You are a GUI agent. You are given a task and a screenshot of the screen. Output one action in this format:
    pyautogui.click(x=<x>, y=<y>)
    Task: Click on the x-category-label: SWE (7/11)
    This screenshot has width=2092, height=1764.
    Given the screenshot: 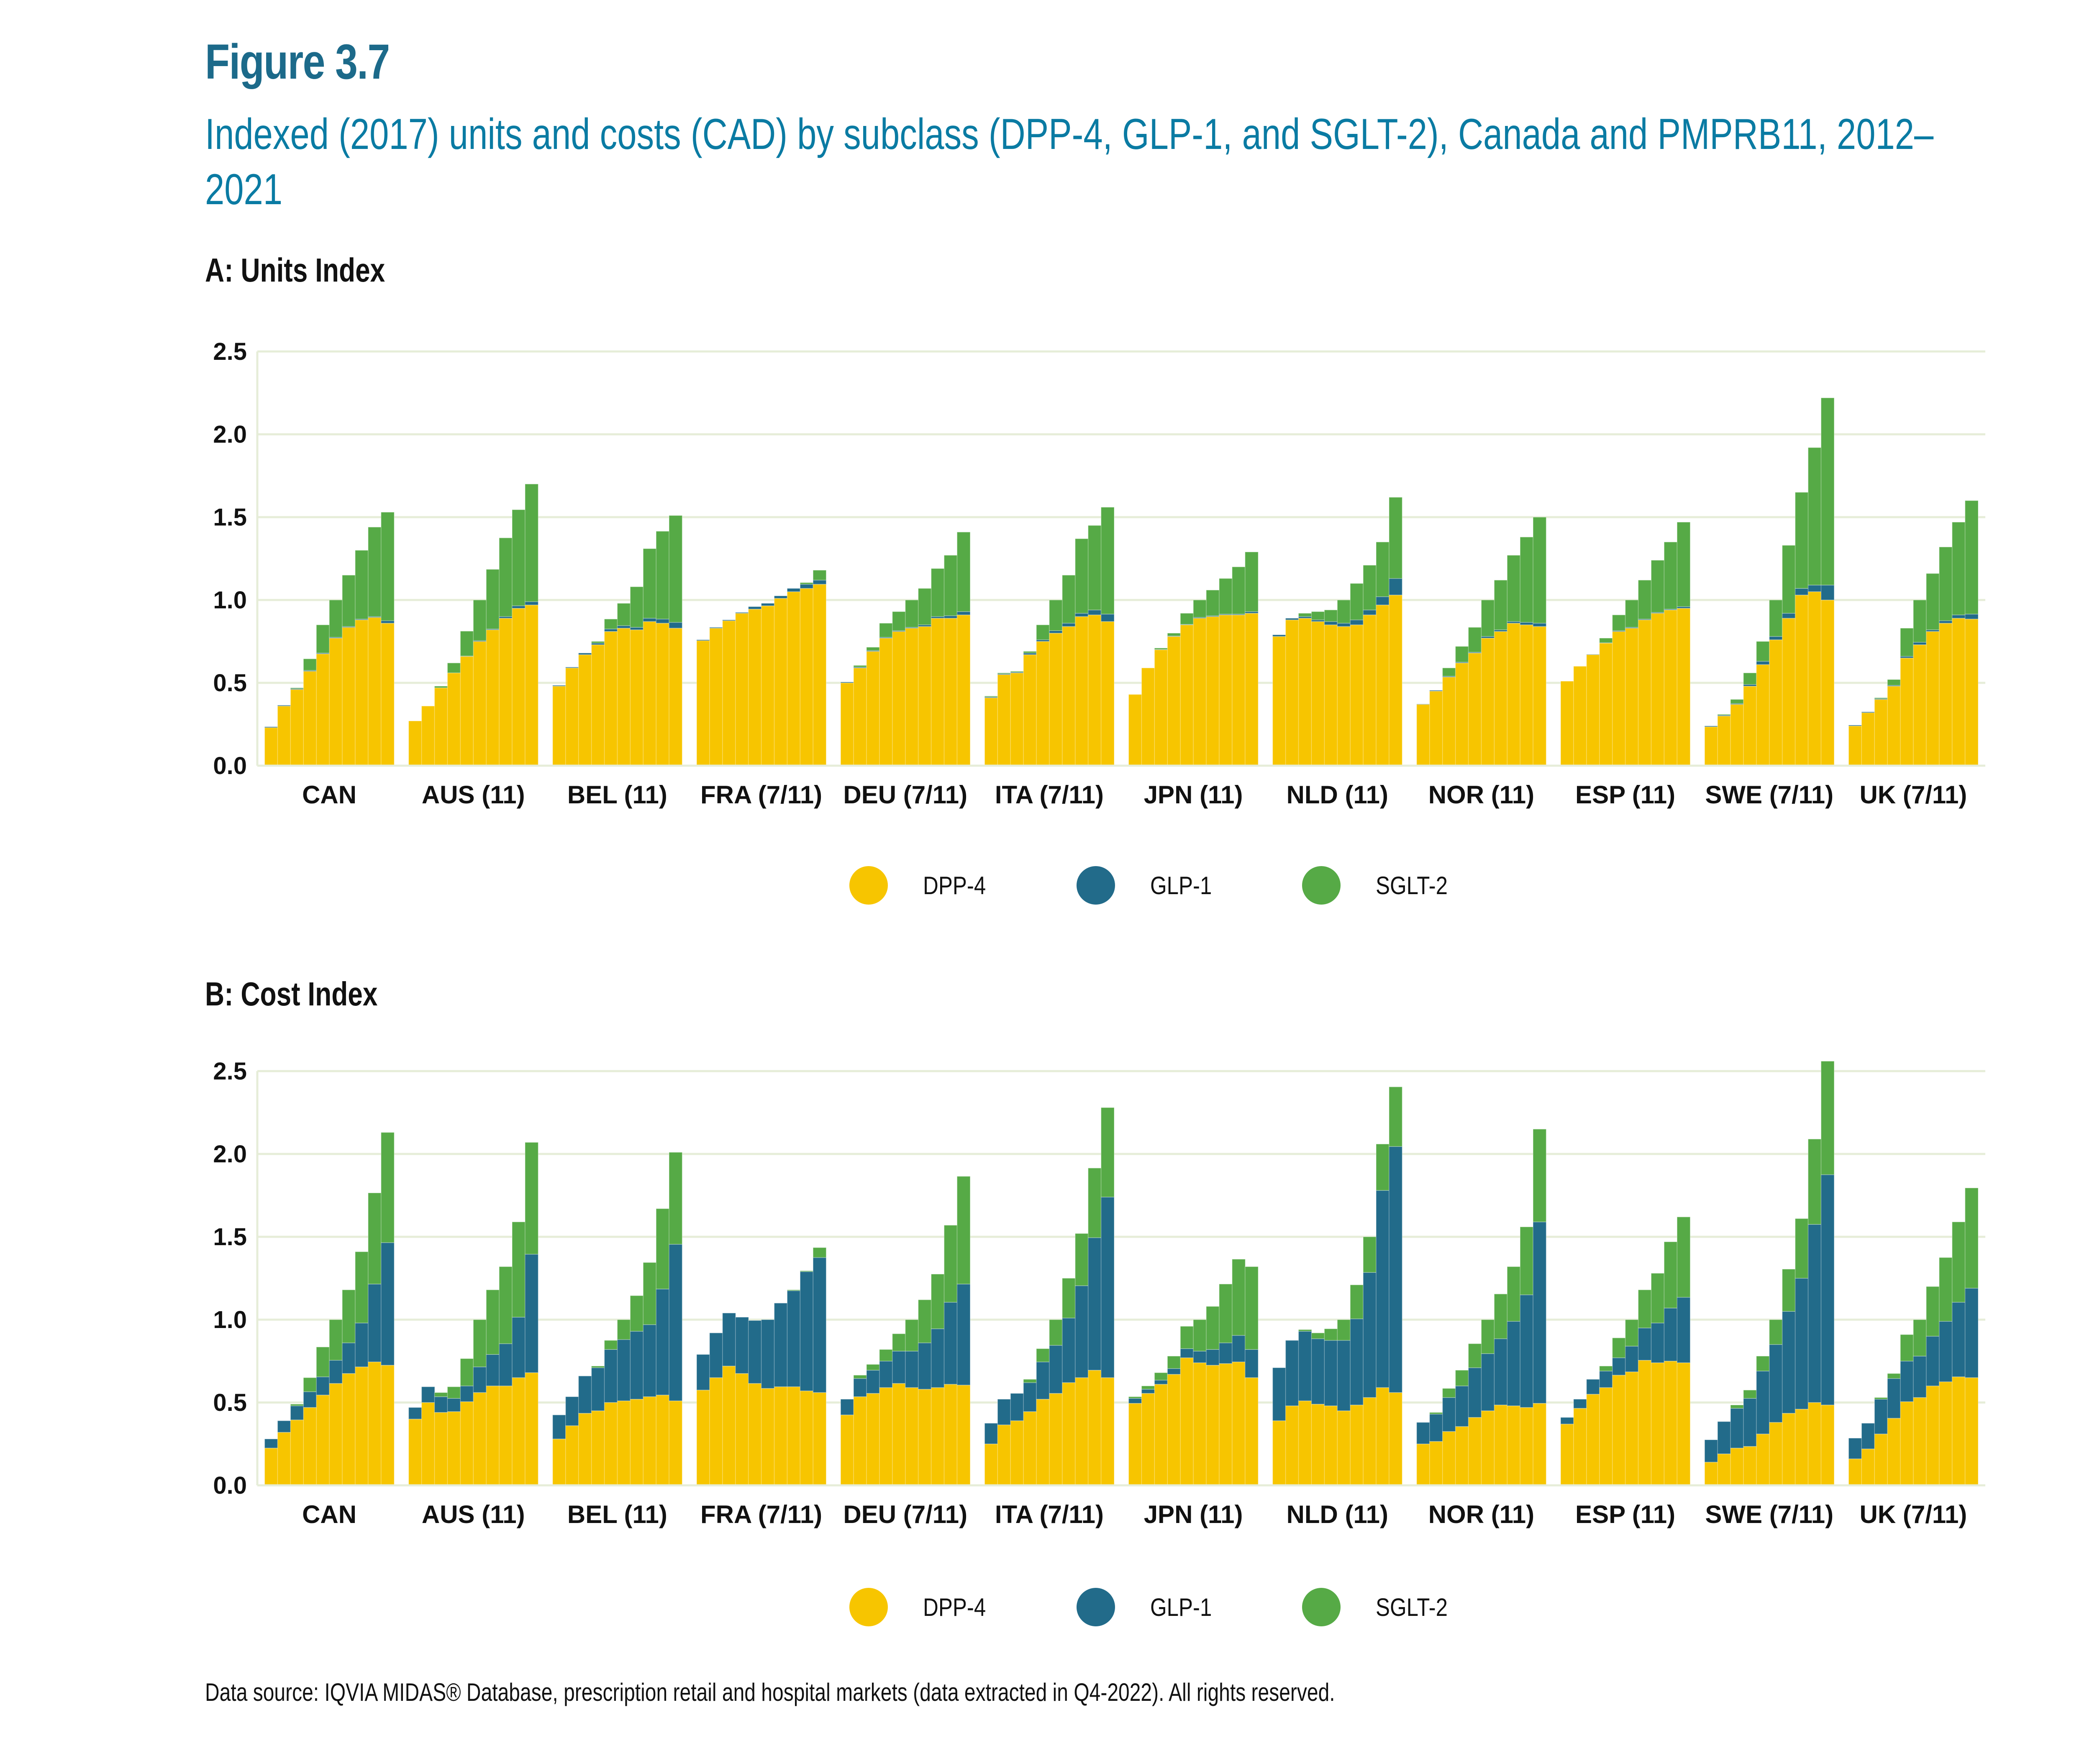 What is the action you would take?
    pyautogui.click(x=1769, y=795)
    